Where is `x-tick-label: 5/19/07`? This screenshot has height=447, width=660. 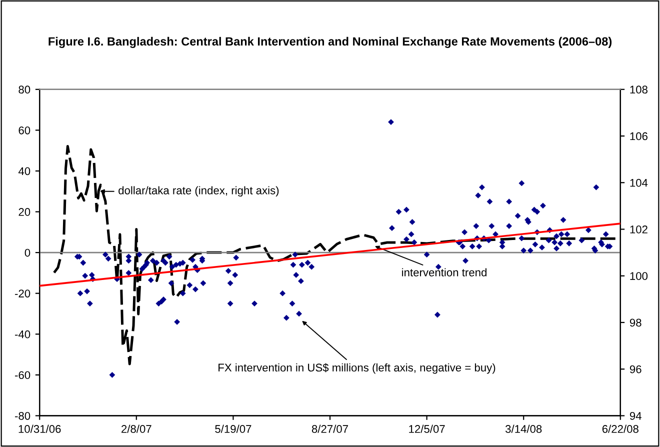 x-tick-label: 5/19/07 is located at coordinates (233, 428).